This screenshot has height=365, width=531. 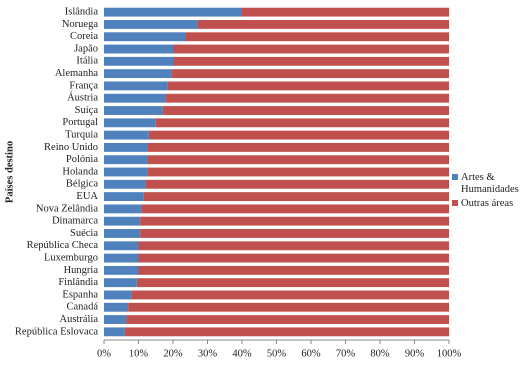 What do you see at coordinates (242, 353) in the screenshot?
I see `x-tick-label: 40%` at bounding box center [242, 353].